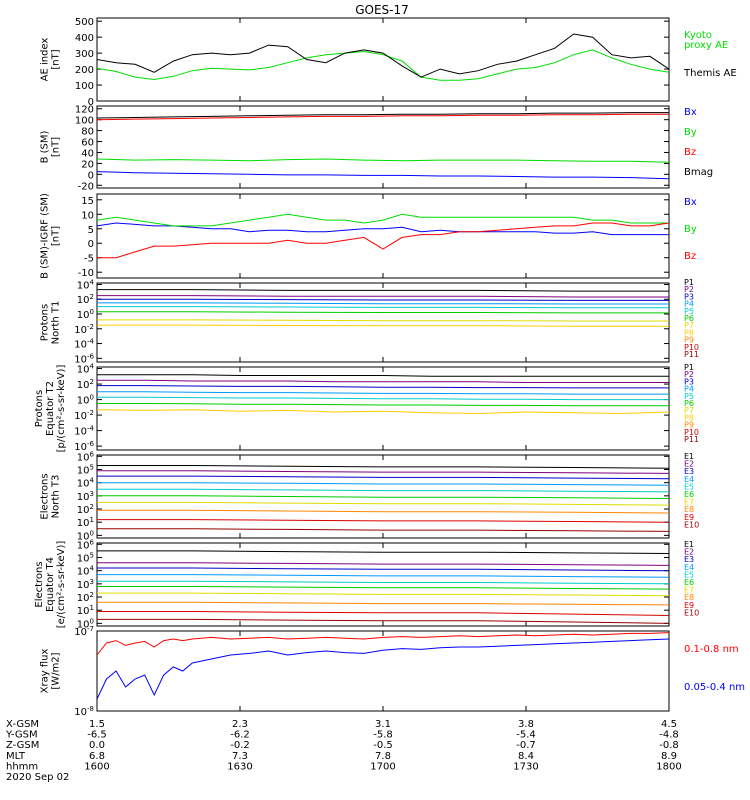  What do you see at coordinates (85, 496) in the screenshot?
I see `y-tick-label: 103` at bounding box center [85, 496].